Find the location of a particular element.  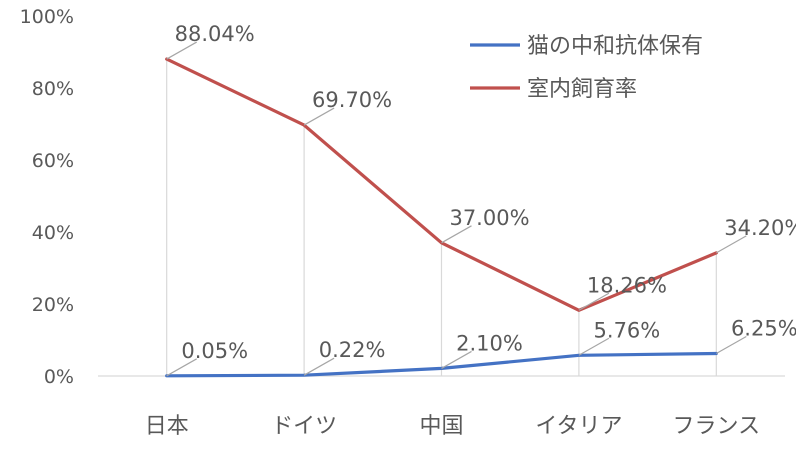

x-category-label: イタリア is located at coordinates (578, 426).